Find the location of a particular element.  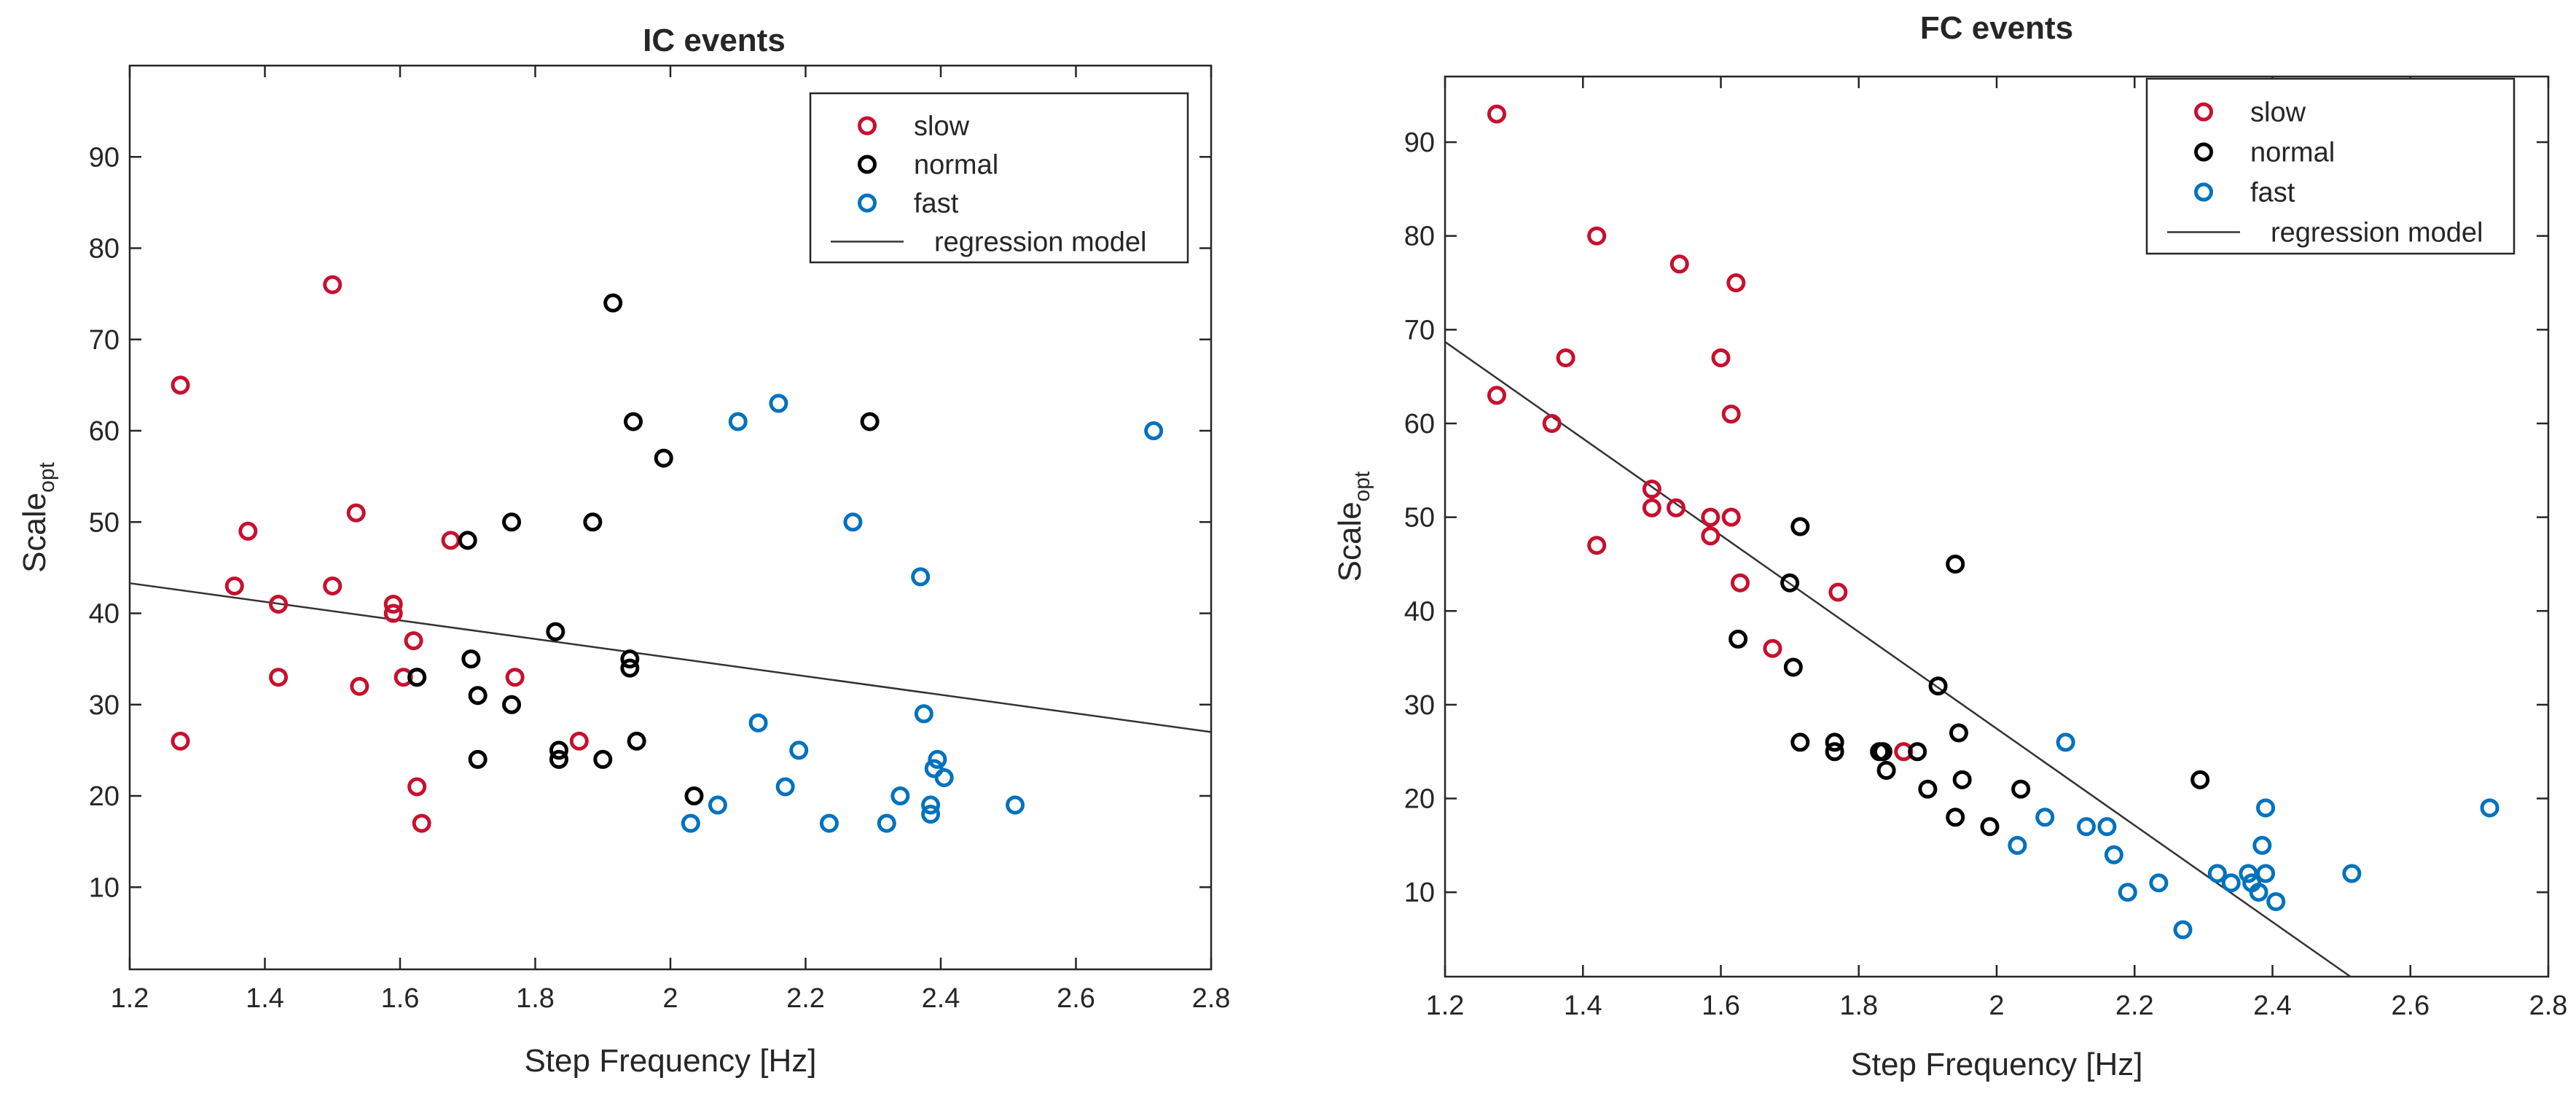

legend-label-regression: regression model is located at coordinates (2377, 234).